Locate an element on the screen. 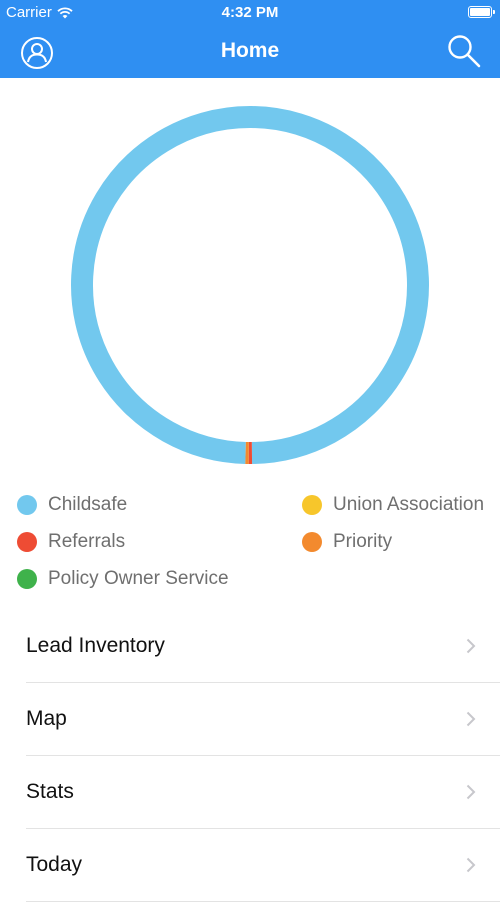 The width and height of the screenshot is (500, 902). navigation-bar: Home is located at coordinates (250, 52).